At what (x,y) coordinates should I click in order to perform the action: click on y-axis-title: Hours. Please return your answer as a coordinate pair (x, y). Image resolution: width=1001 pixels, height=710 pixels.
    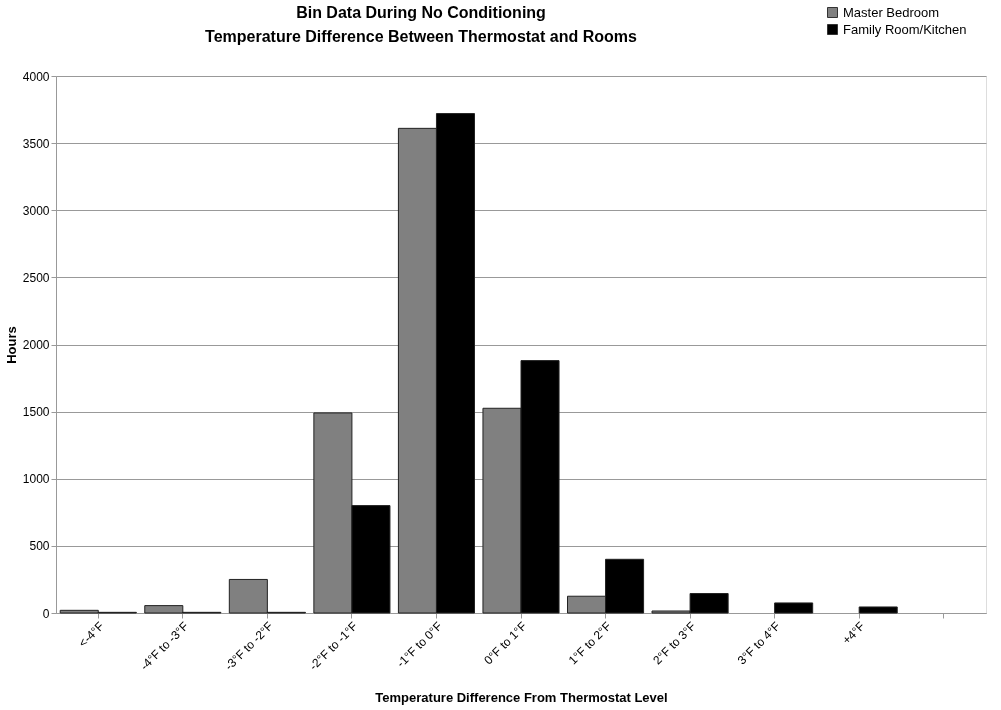
    Looking at the image, I should click on (11, 345).